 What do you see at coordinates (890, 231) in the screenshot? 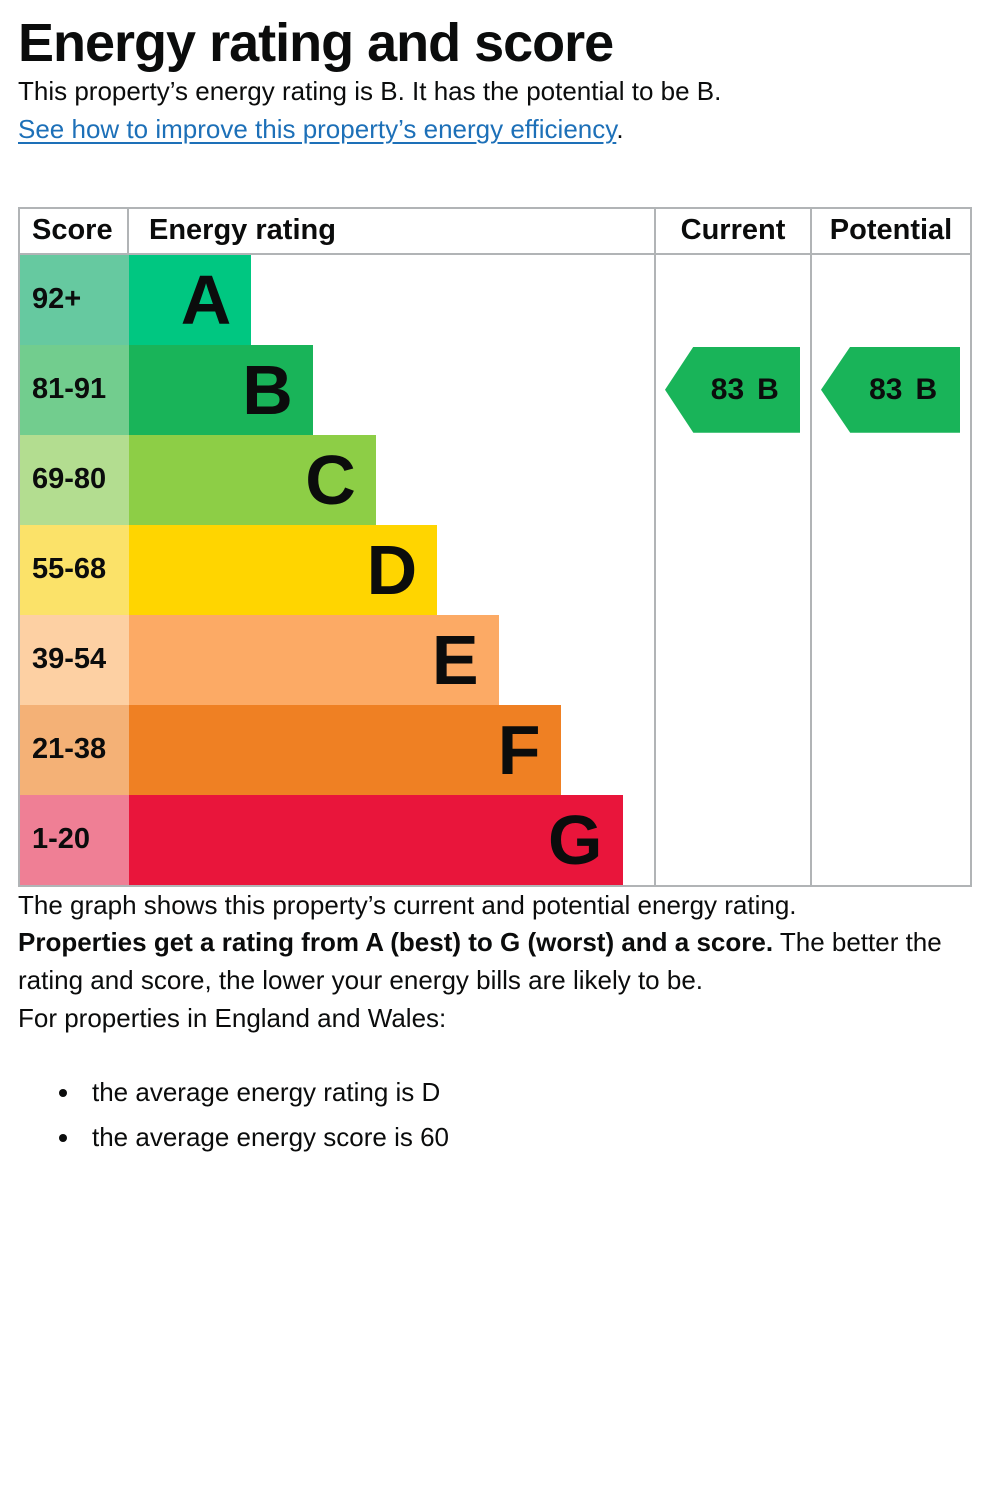
I see `column-header-potential: Potential` at bounding box center [890, 231].